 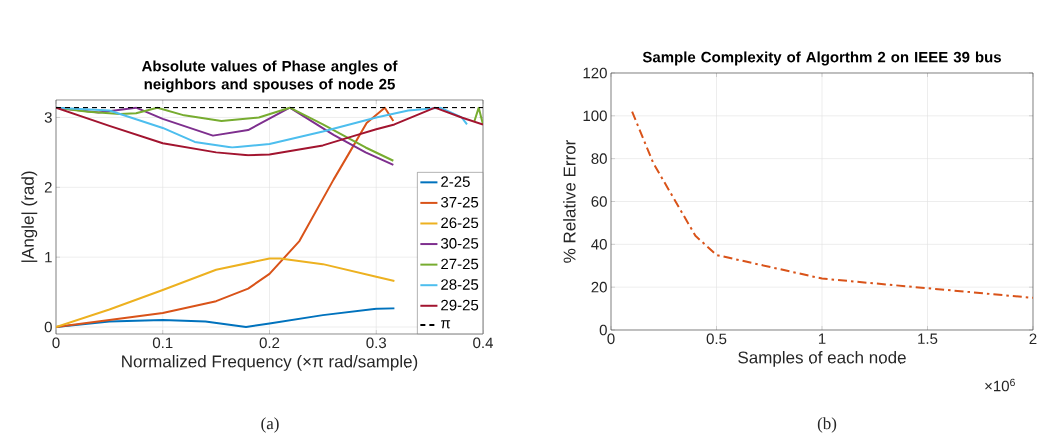 I want to click on legend-label: 27-25, so click(x=460, y=264).